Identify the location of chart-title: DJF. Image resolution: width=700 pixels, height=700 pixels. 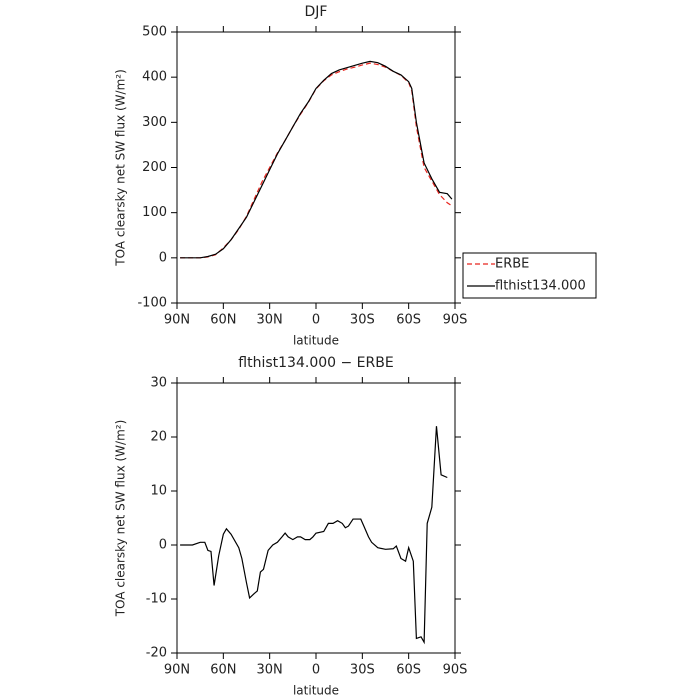
(316, 12).